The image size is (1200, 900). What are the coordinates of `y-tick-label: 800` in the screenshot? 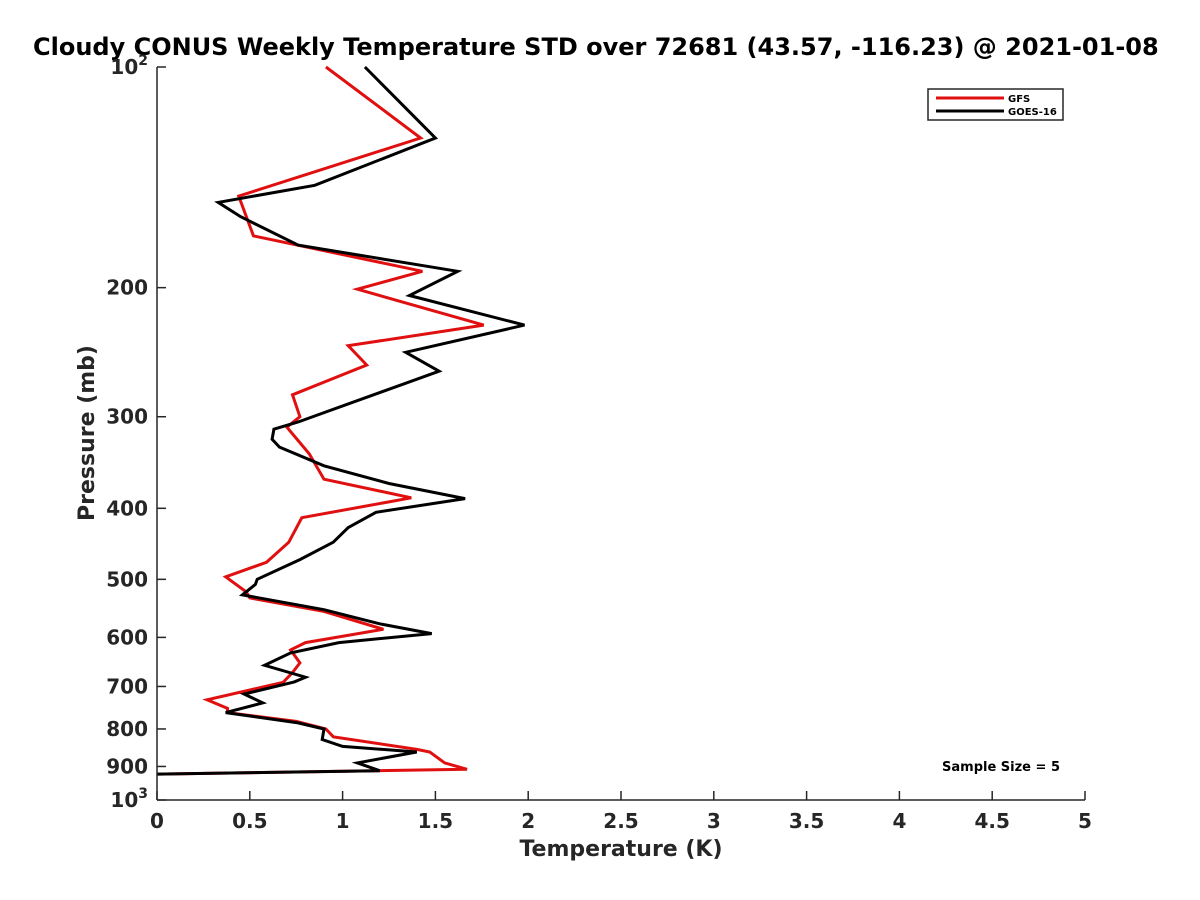 It's located at (127, 729).